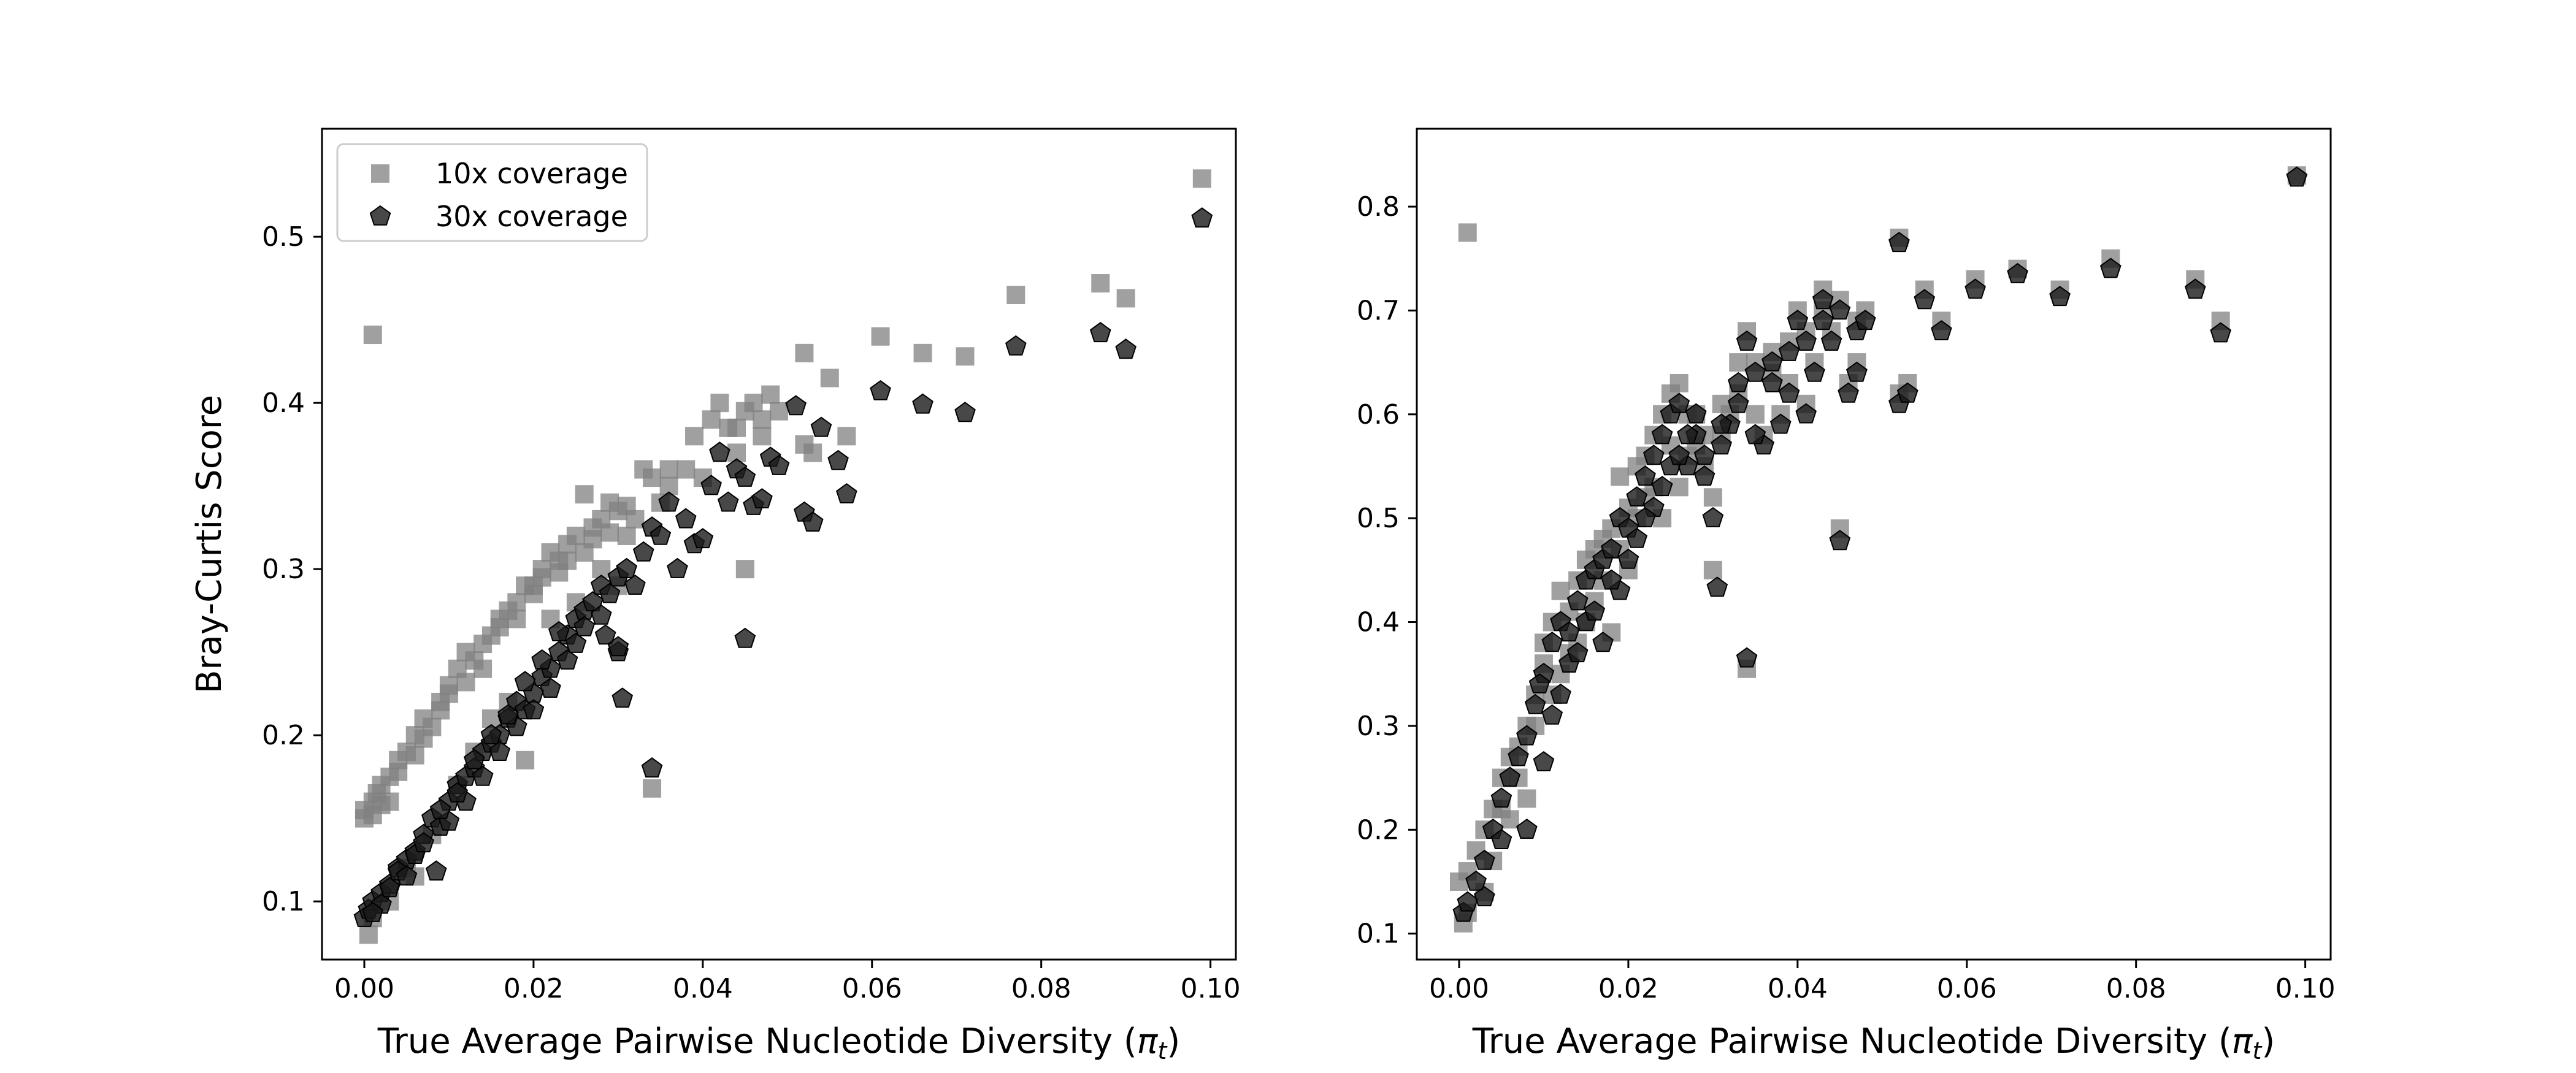 Image resolution: width=2576 pixels, height=1073 pixels. What do you see at coordinates (1378, 414) in the screenshot?
I see `y-tick-label: 0.6` at bounding box center [1378, 414].